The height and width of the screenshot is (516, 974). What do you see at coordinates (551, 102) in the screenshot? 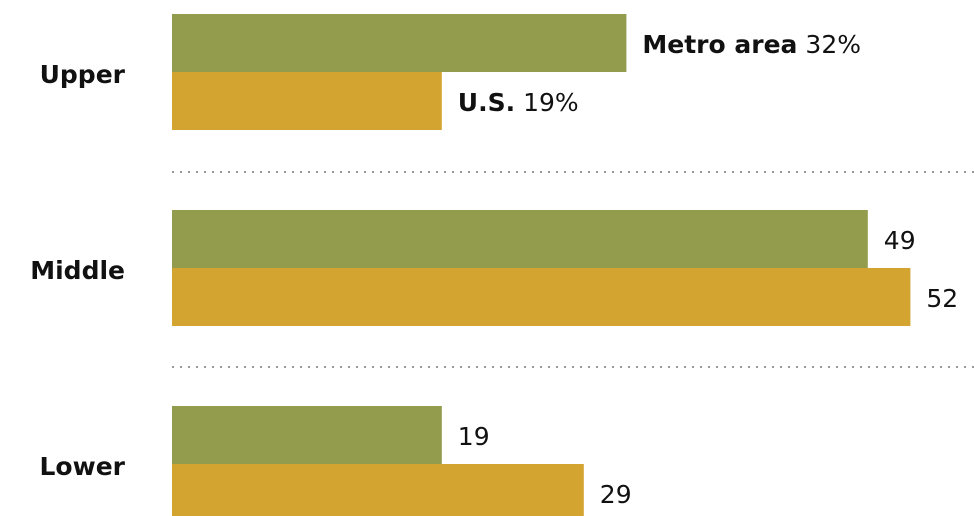
I see `value-label: 19%` at bounding box center [551, 102].